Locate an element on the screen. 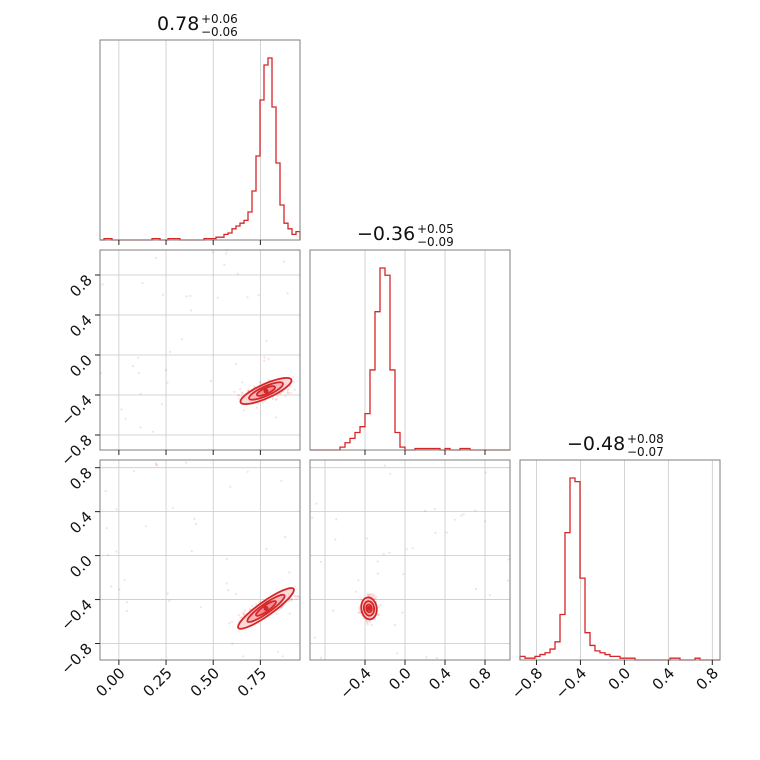  scatter-param2-param3-xtick-label-3: 0.8 is located at coordinates (480, 679).